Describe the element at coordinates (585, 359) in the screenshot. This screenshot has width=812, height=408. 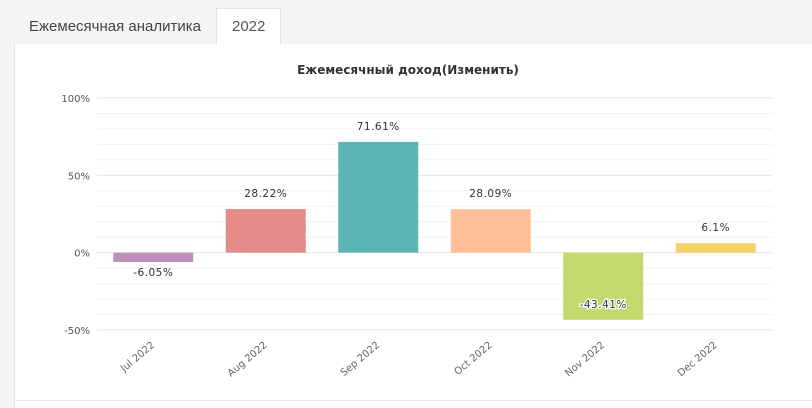
I see `x-tick-label: Nov 2022` at that location.